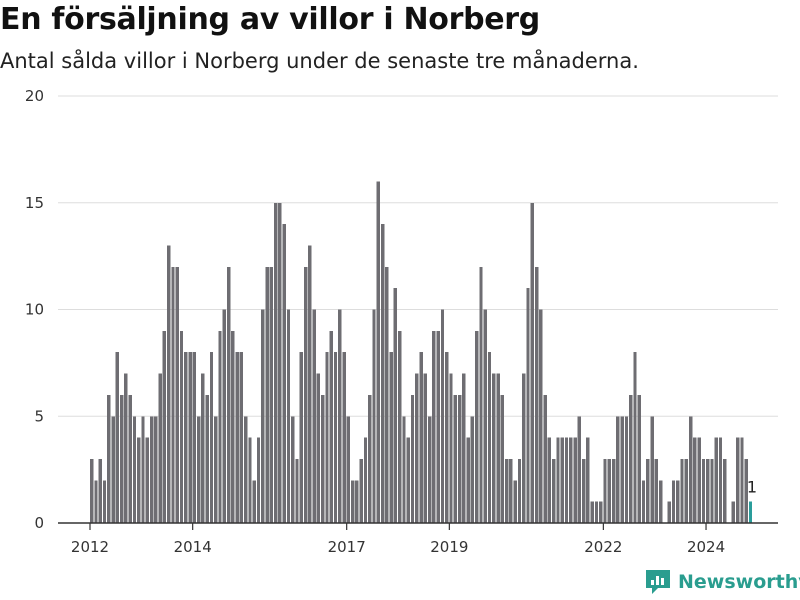 The height and width of the screenshot is (600, 800). Describe the element at coordinates (603, 547) in the screenshot. I see `x-tick-label: 2022` at that location.